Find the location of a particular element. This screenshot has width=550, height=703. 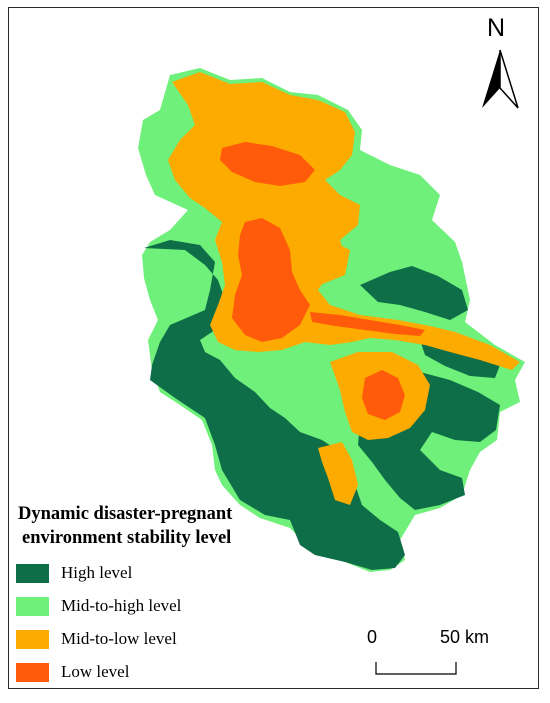

legend-label-low: Low level is located at coordinates (95, 671).